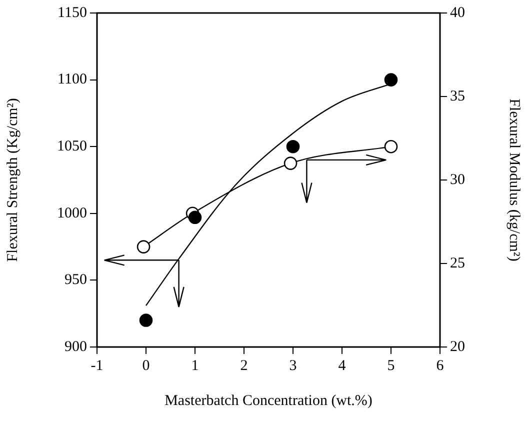  I want to click on x-tick-label: 2, so click(244, 366).